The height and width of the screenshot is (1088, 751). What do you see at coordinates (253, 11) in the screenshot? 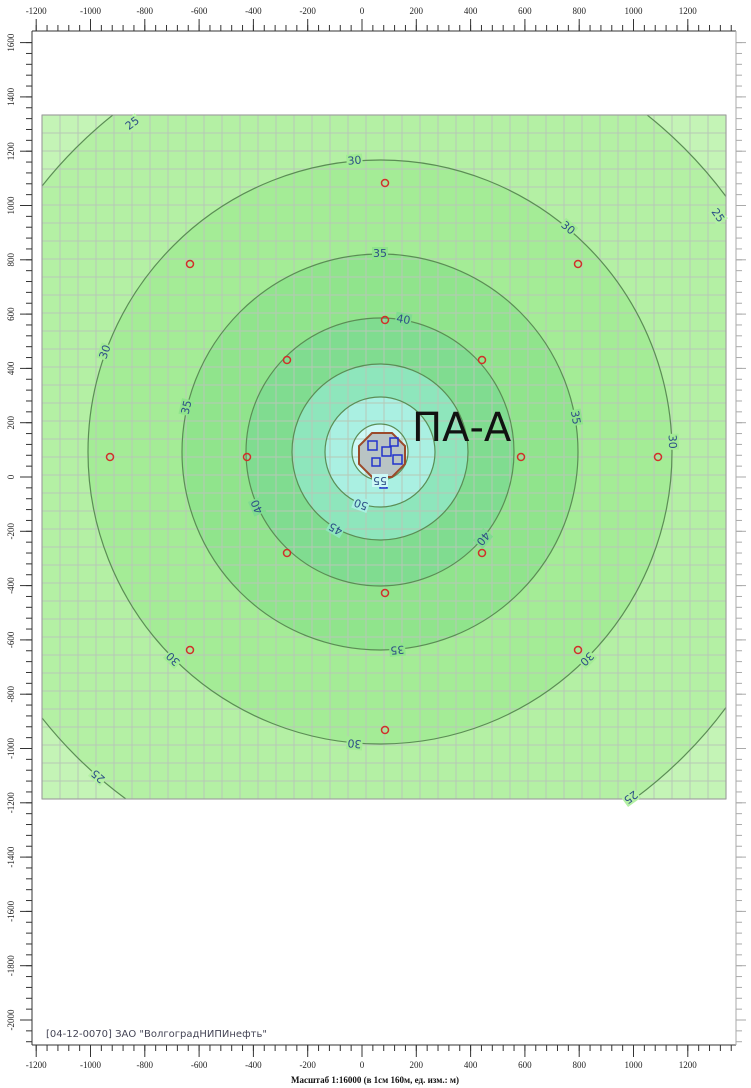
I see `x-tick-label: -400` at bounding box center [253, 11].